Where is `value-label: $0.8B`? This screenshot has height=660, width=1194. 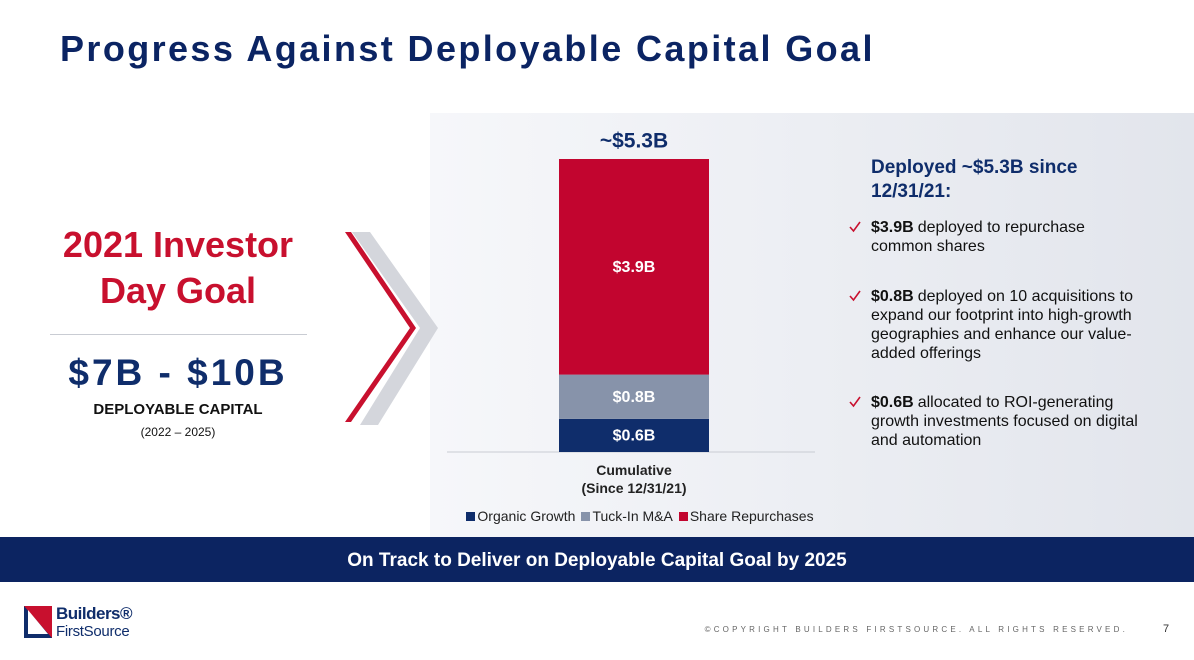
value-label: $0.8B is located at coordinates (634, 397).